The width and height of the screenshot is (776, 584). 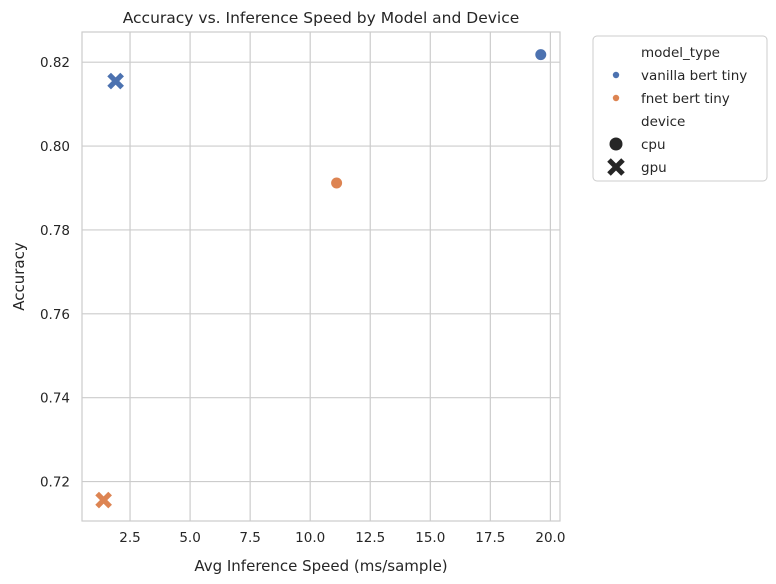 What do you see at coordinates (249, 538) in the screenshot?
I see `x-tick-label-7-5: 7.5` at bounding box center [249, 538].